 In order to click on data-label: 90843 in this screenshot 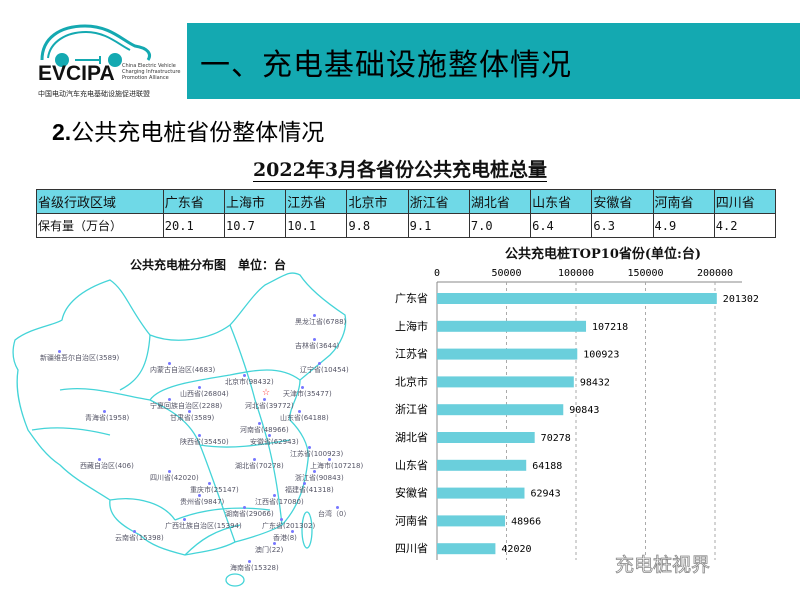, I will do `click(584, 410)`.